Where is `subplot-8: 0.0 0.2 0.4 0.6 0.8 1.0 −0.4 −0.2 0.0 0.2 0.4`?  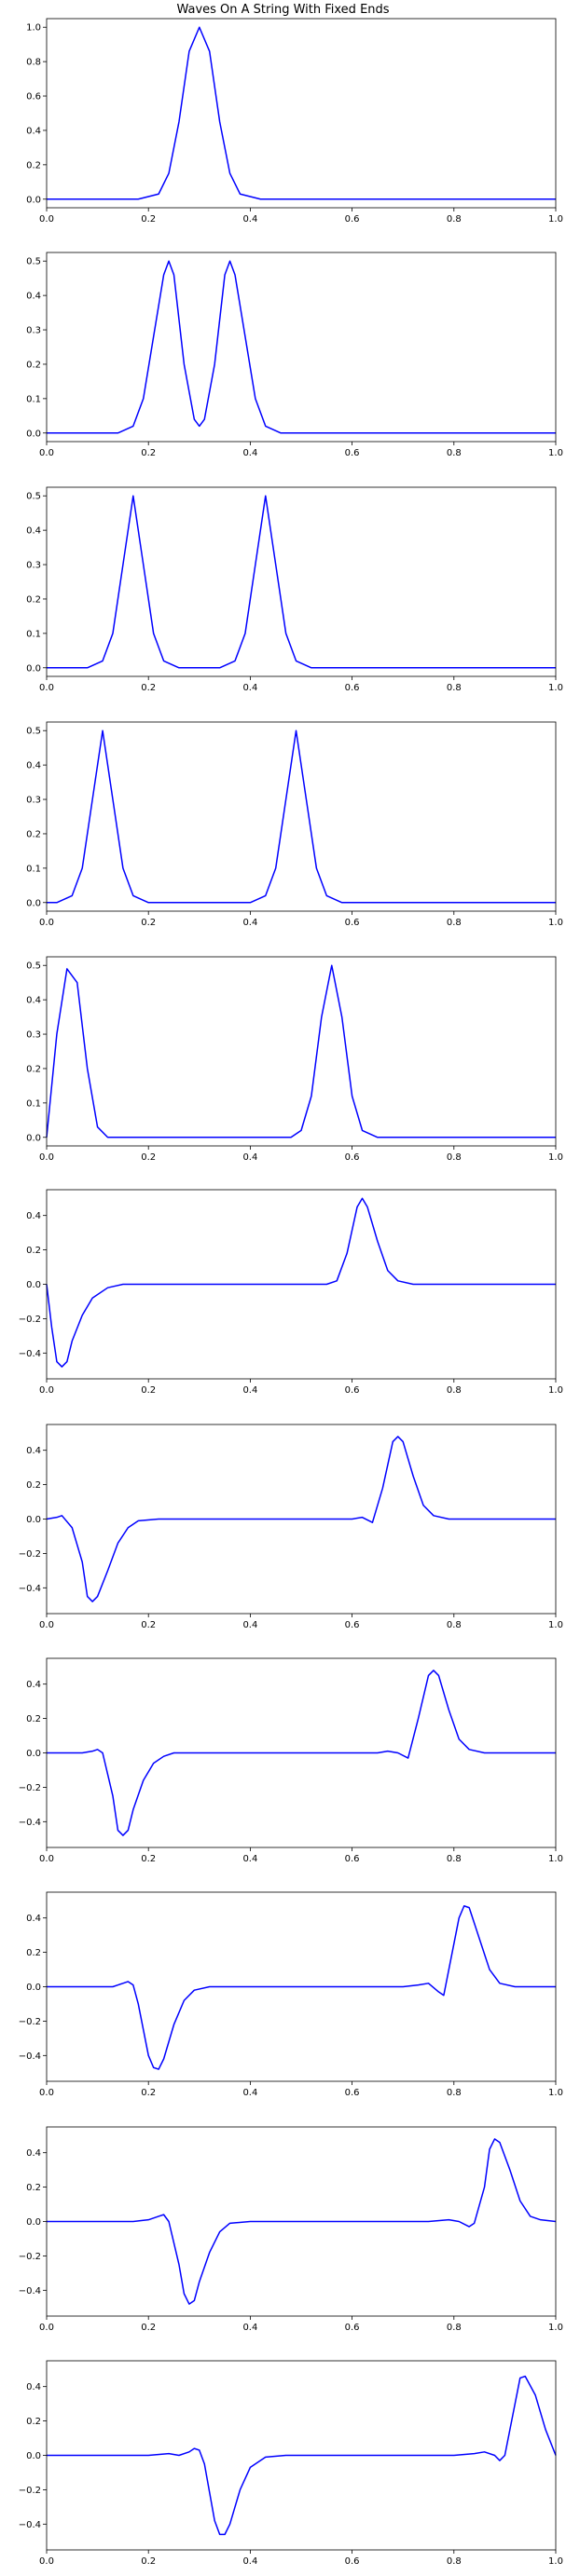 subplot-8: 0.0 0.2 0.4 0.6 0.8 1.0 −0.4 −0.2 0.0 0.2 0.4 is located at coordinates (291, 1760).